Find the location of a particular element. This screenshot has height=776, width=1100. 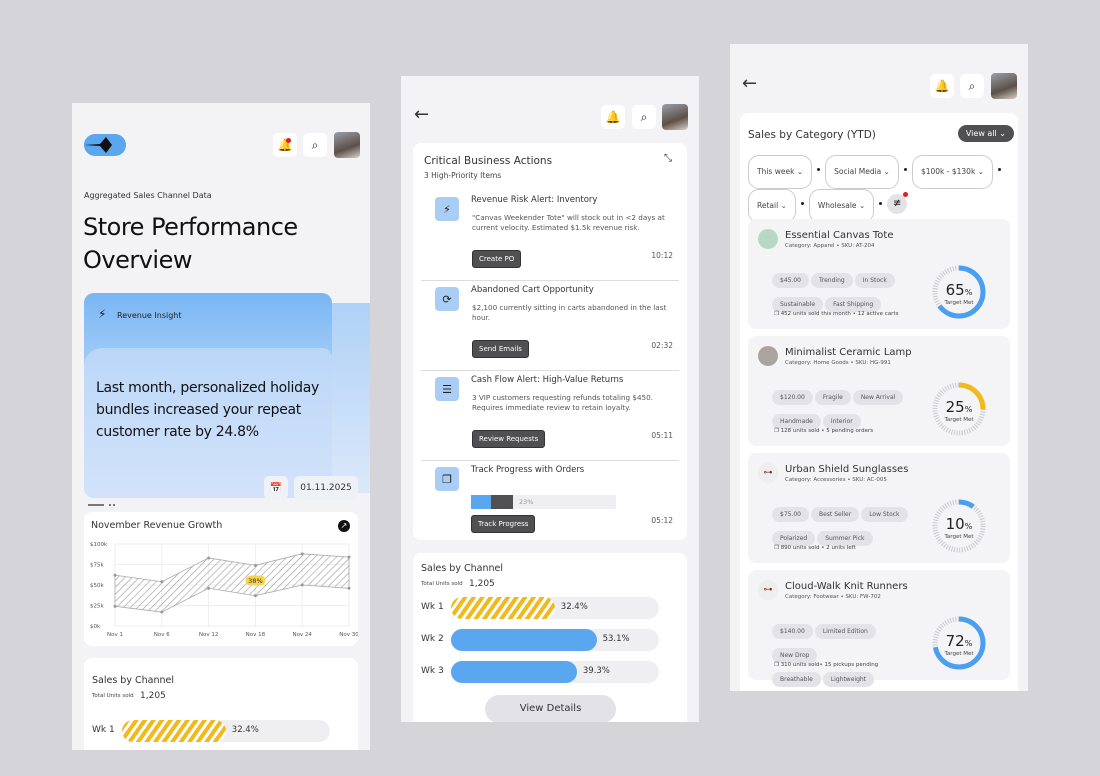

bell-icon: 🔔 is located at coordinates (942, 86).